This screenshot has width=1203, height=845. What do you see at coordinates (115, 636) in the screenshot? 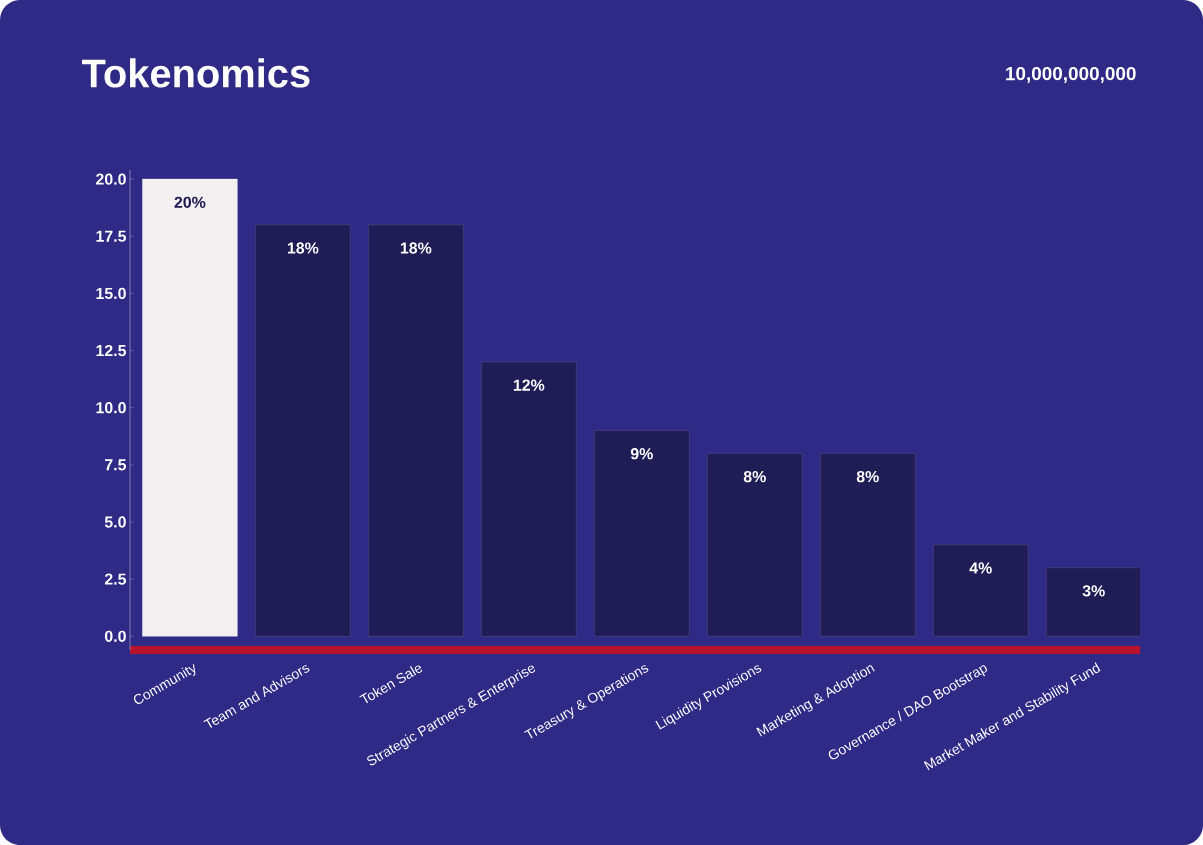
I see `y-tick-label: 0.0` at bounding box center [115, 636].